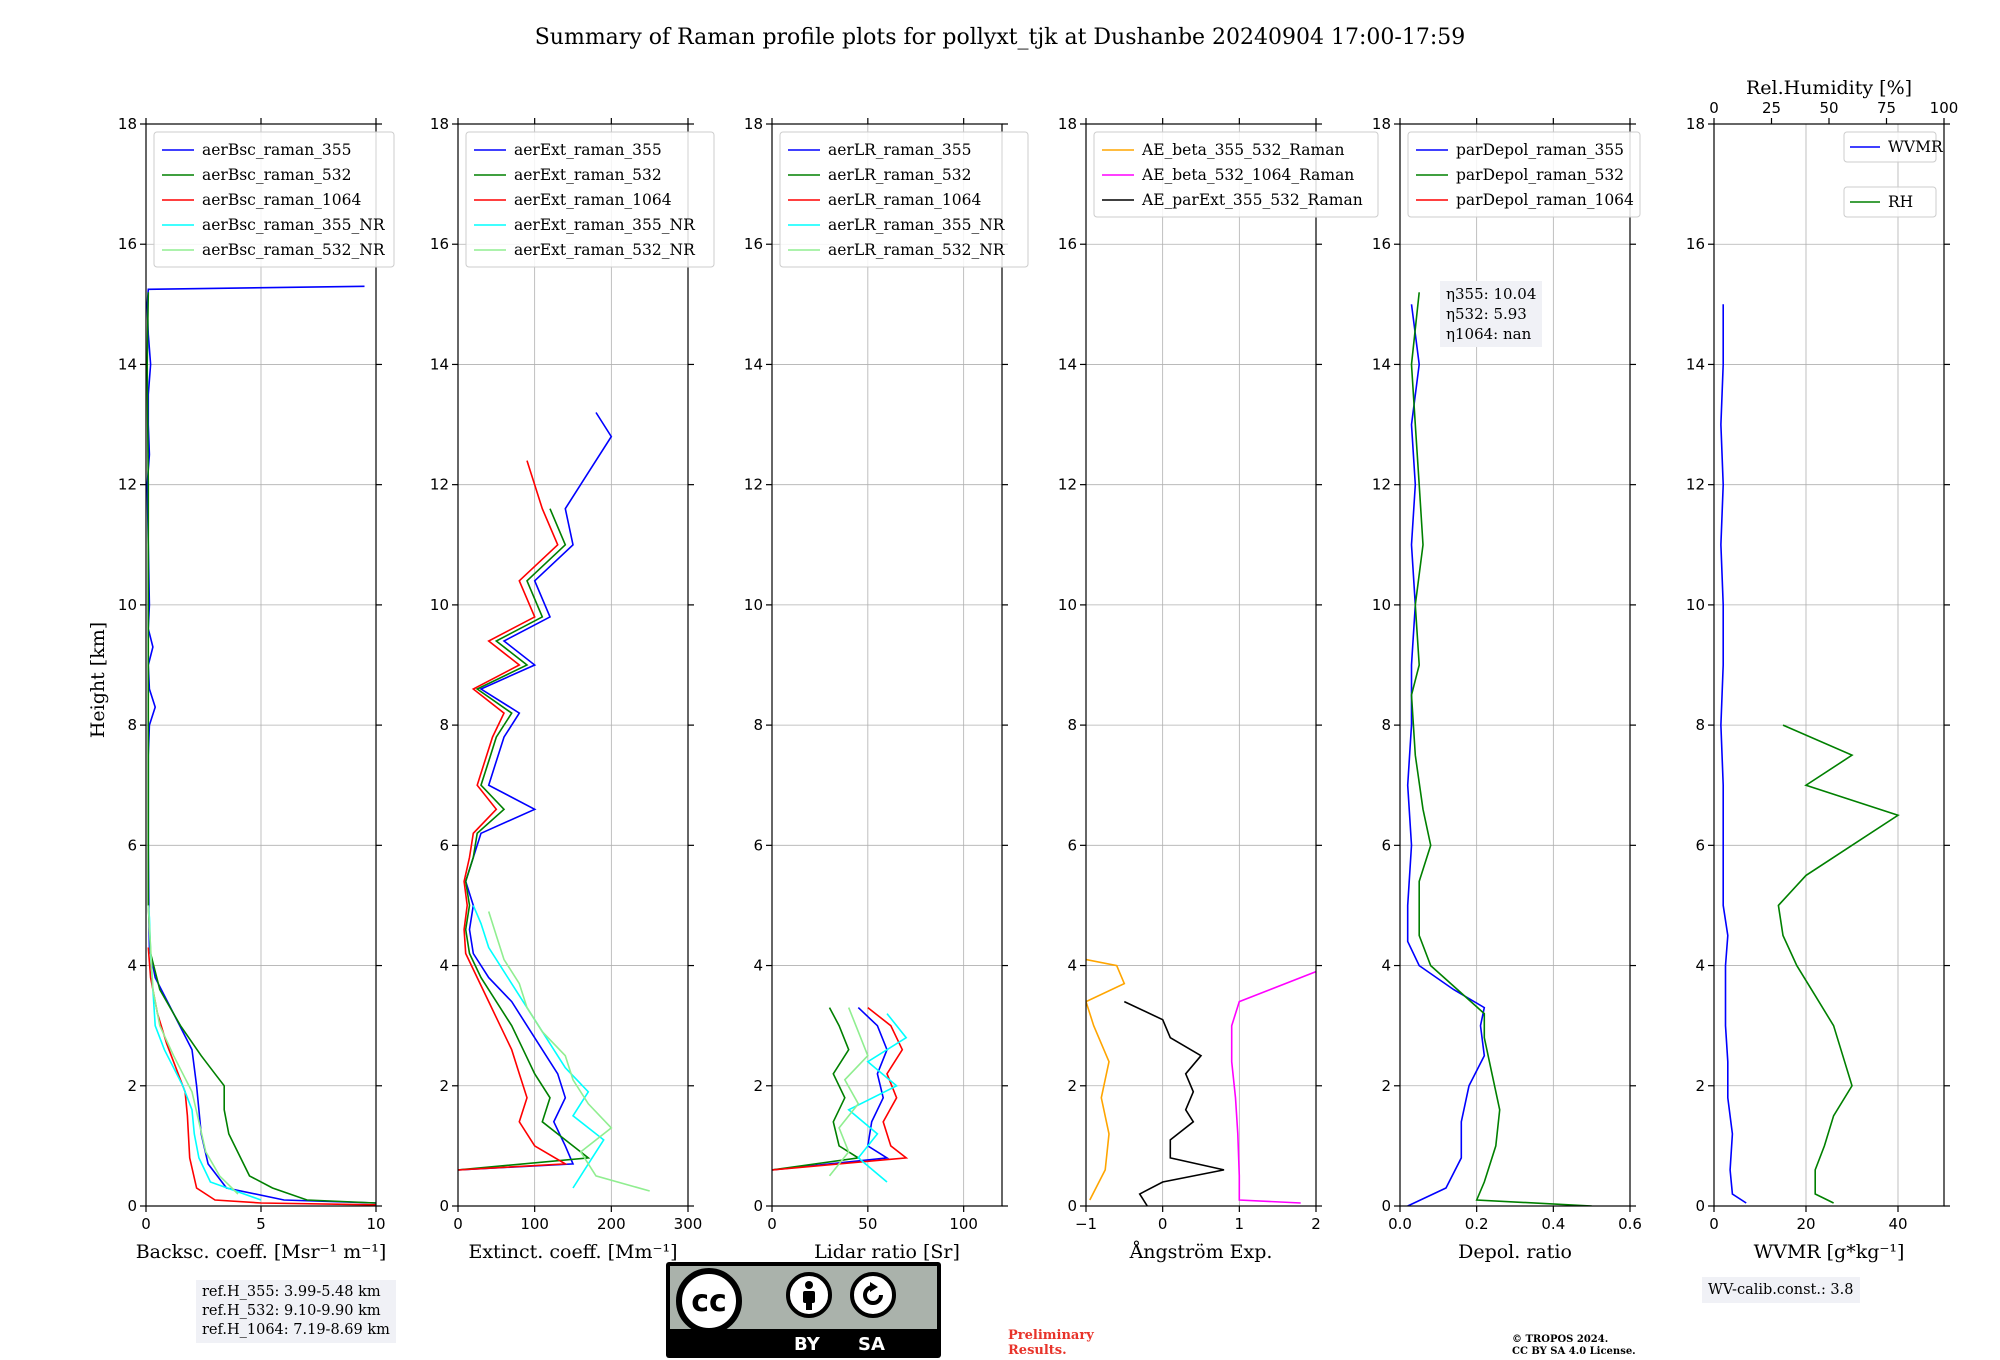 The width and height of the screenshot is (2000, 1360). I want to click on series-aerLR_raman_355_NR, so click(877, 1098).